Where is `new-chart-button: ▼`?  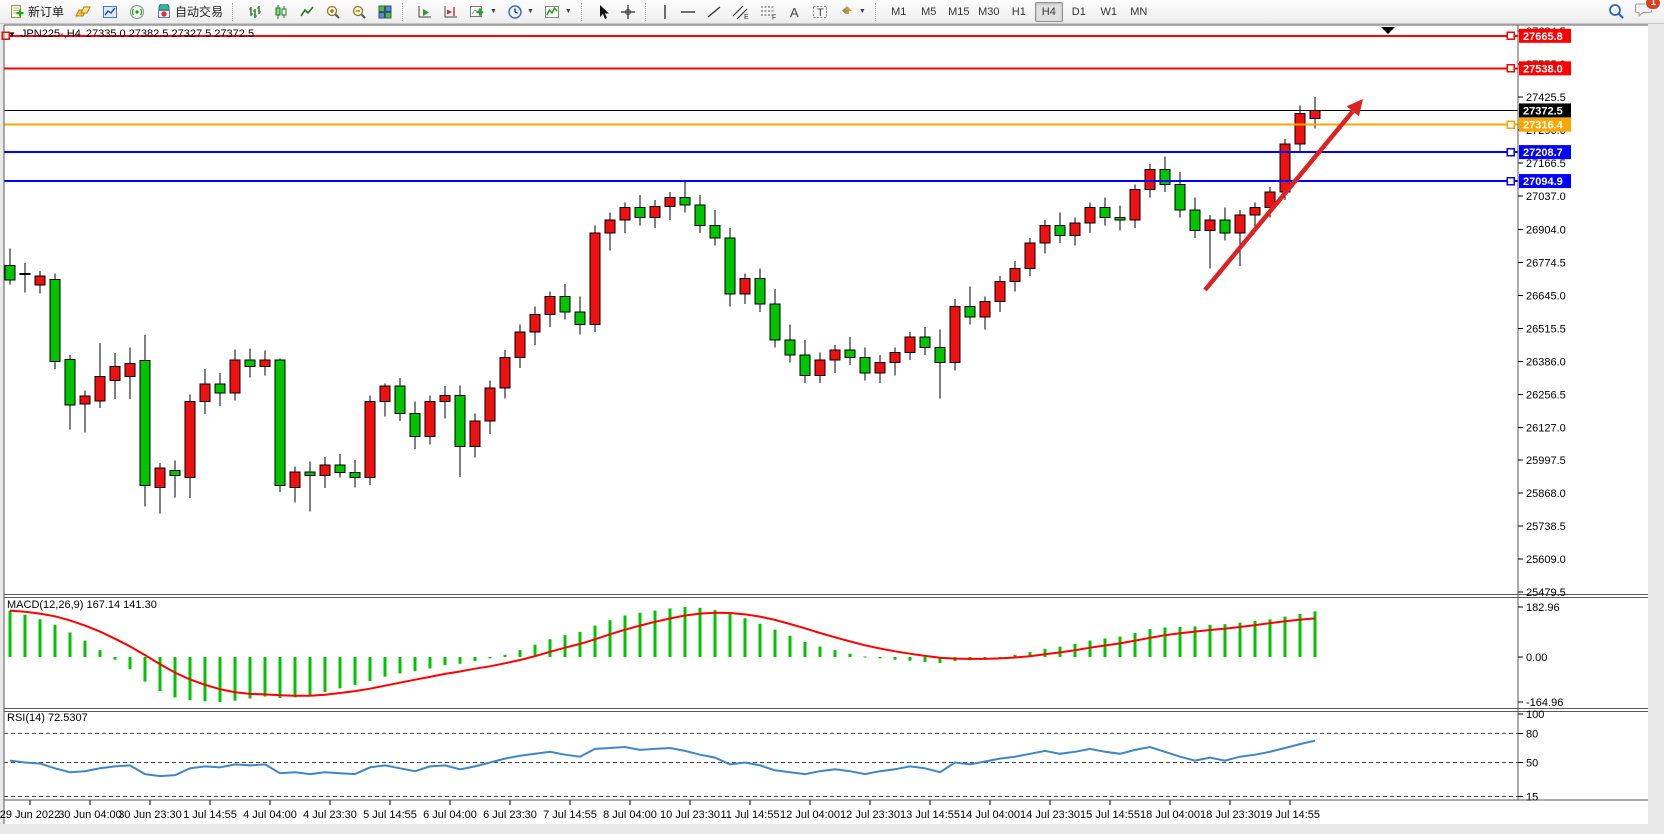 new-chart-button: ▼ is located at coordinates (483, 12).